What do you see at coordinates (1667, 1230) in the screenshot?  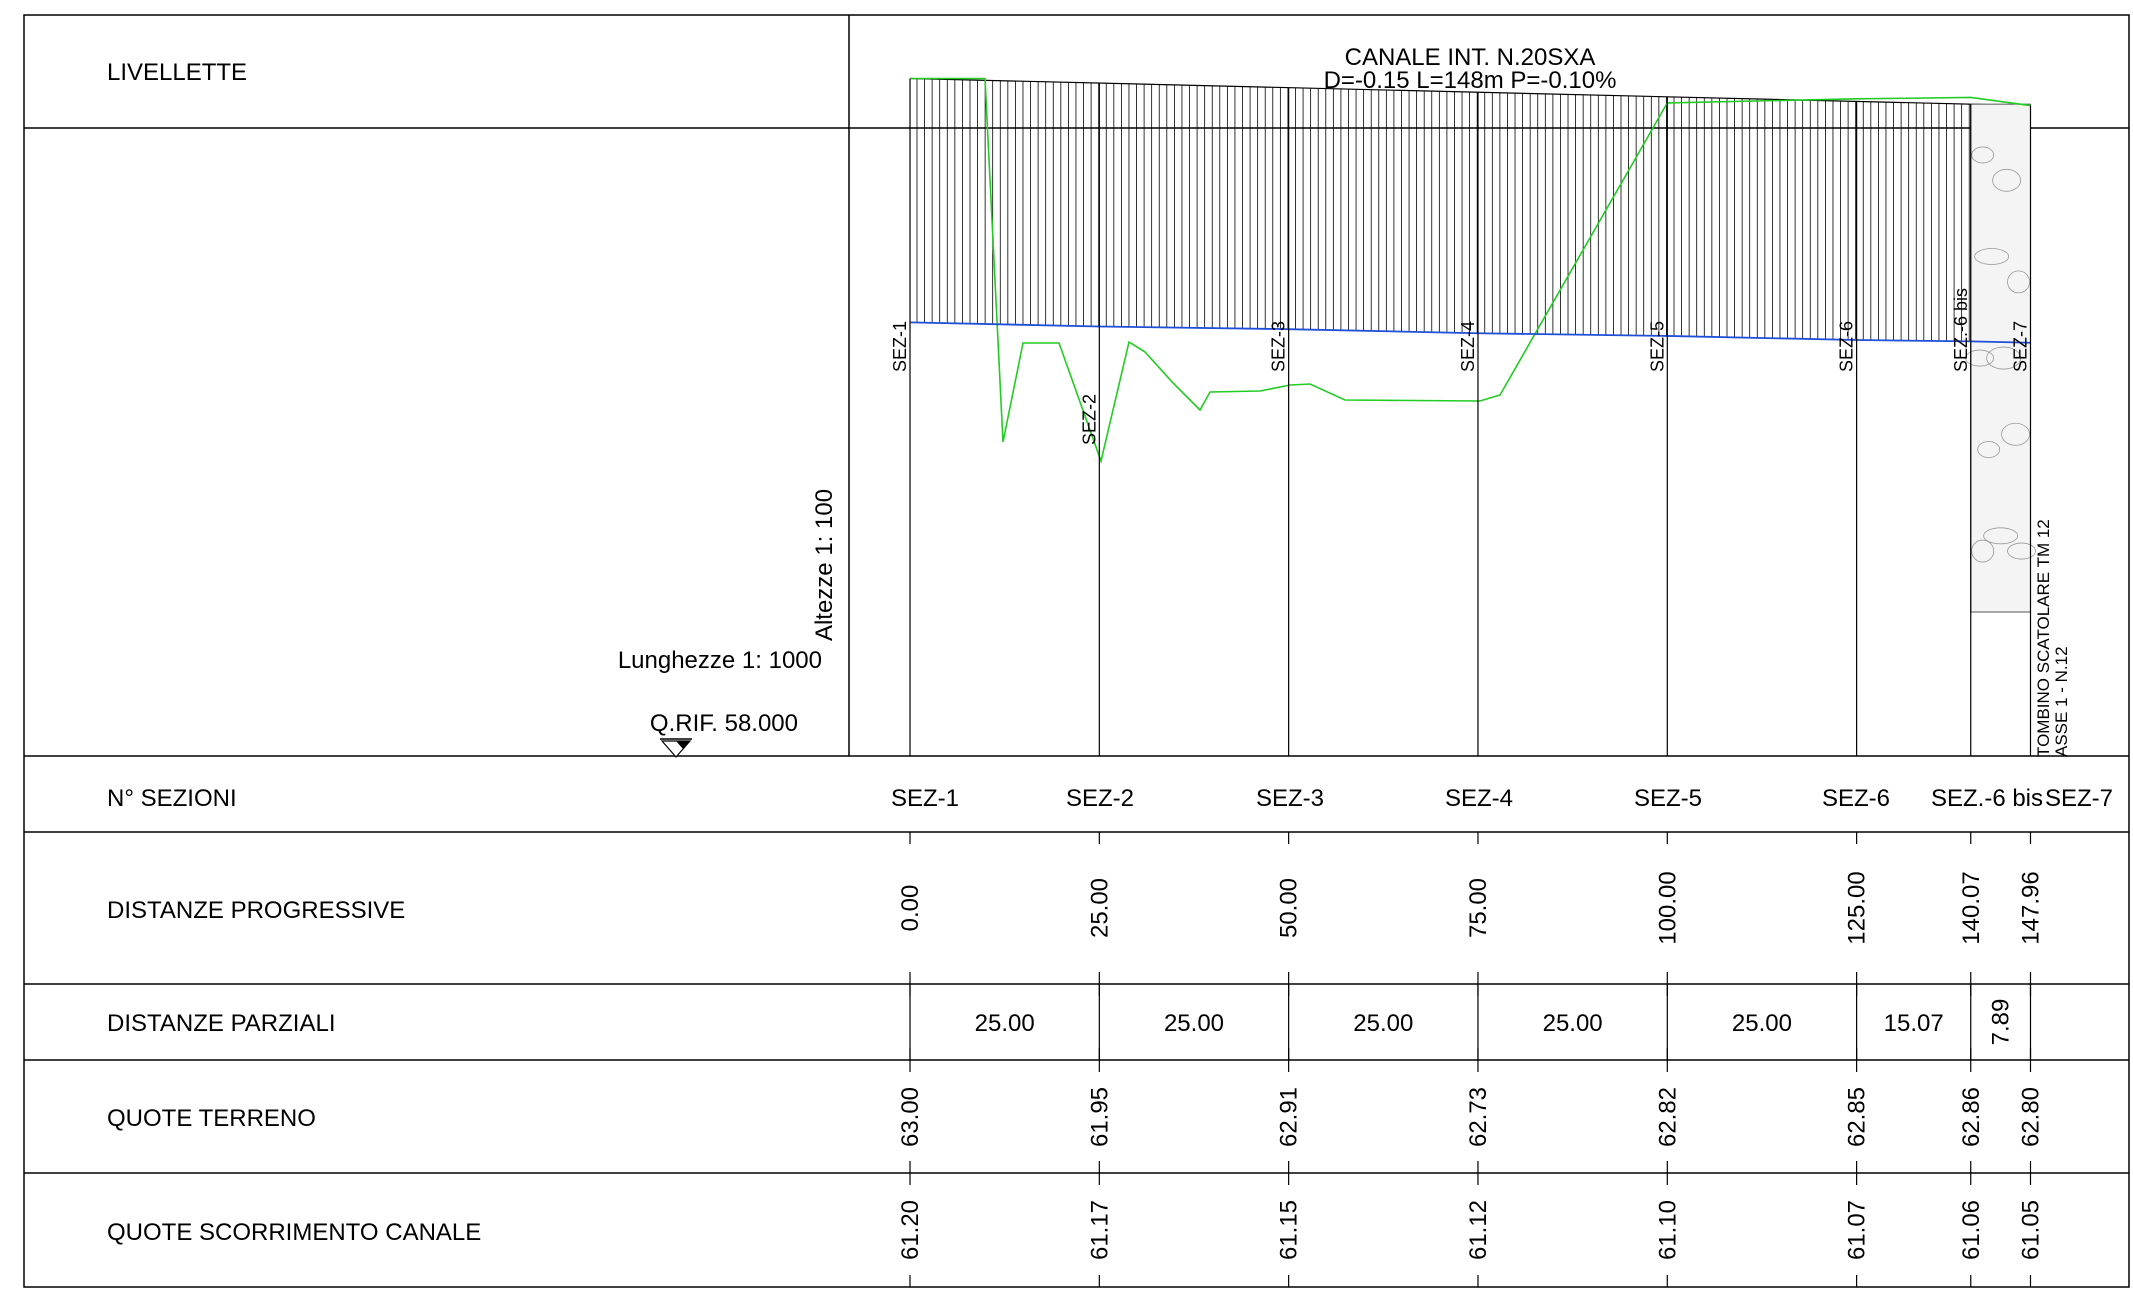 I see `channel-elevation: 61.10` at bounding box center [1667, 1230].